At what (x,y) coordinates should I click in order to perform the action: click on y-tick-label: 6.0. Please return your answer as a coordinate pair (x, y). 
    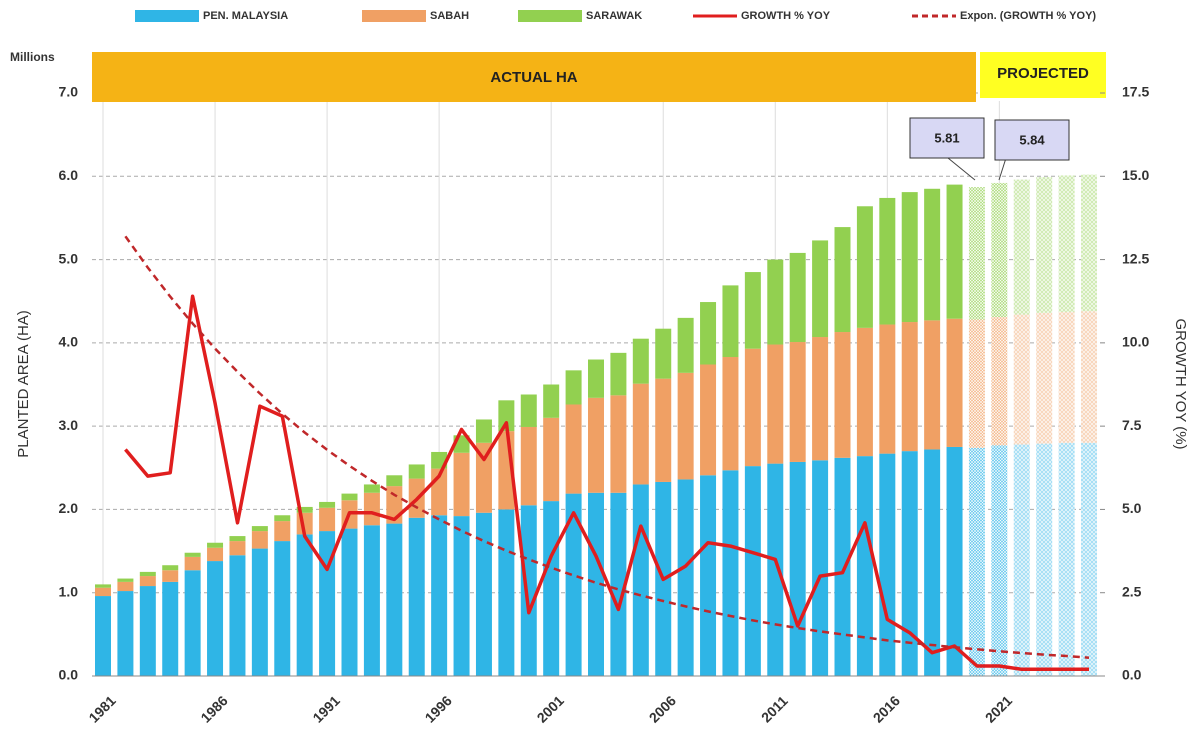
    Looking at the image, I should click on (69, 175).